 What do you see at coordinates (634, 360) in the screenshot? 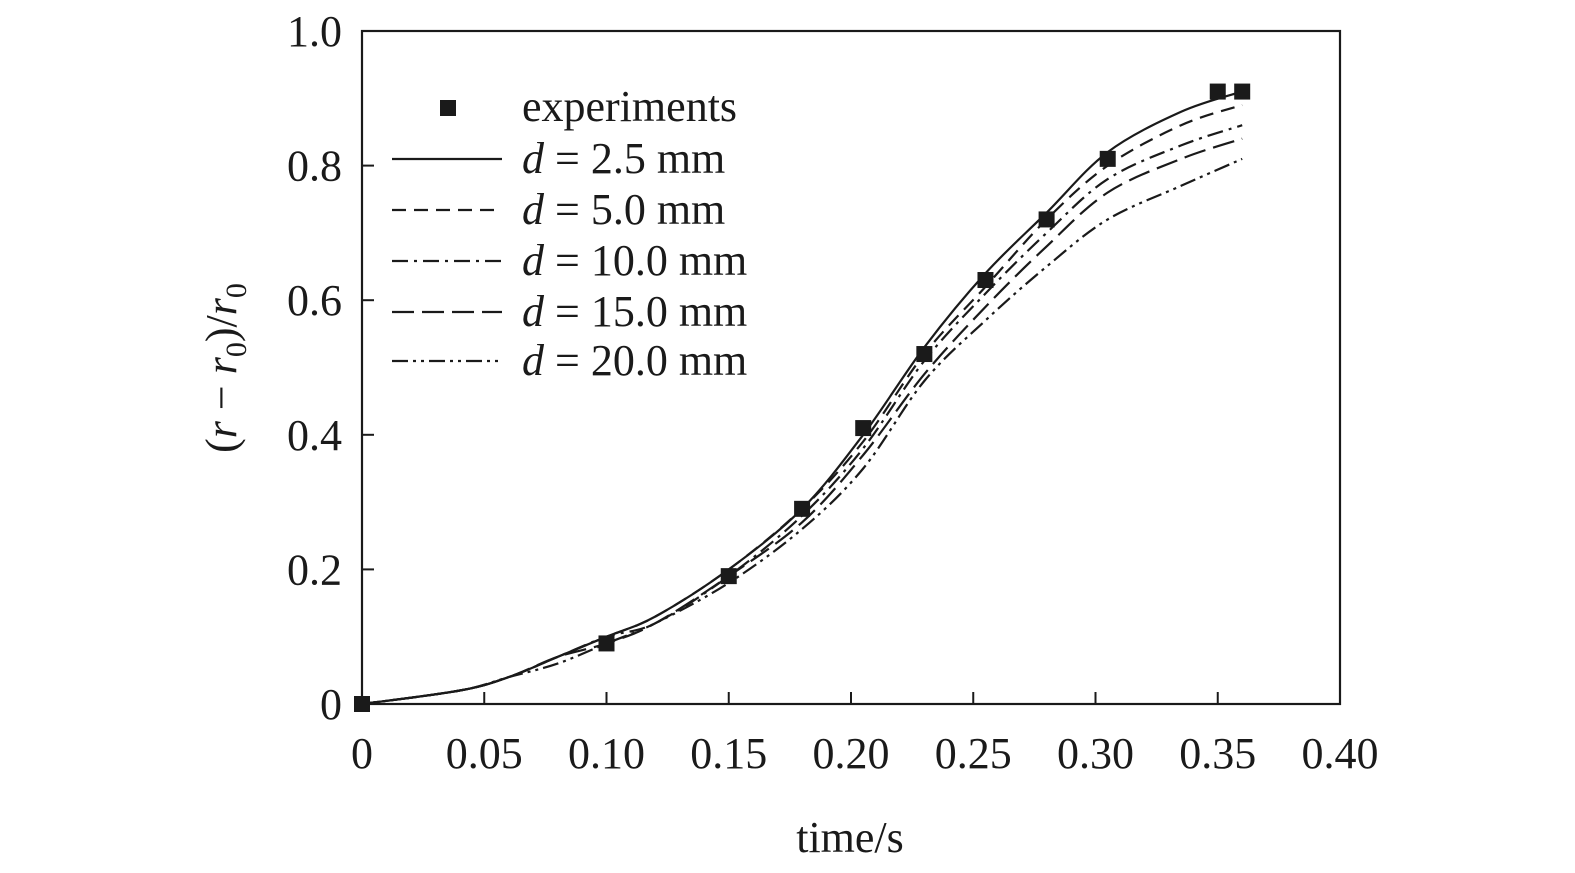
I see `legend-label-d-20-0: d = 20.0 mm` at bounding box center [634, 360].